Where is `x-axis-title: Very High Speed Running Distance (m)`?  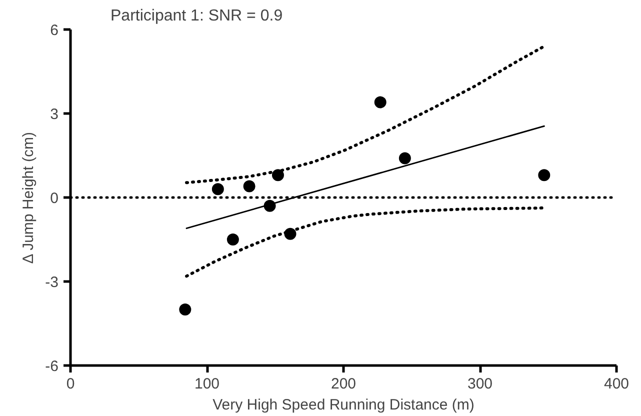 x-axis-title: Very High Speed Running Distance (m) is located at coordinates (343, 405).